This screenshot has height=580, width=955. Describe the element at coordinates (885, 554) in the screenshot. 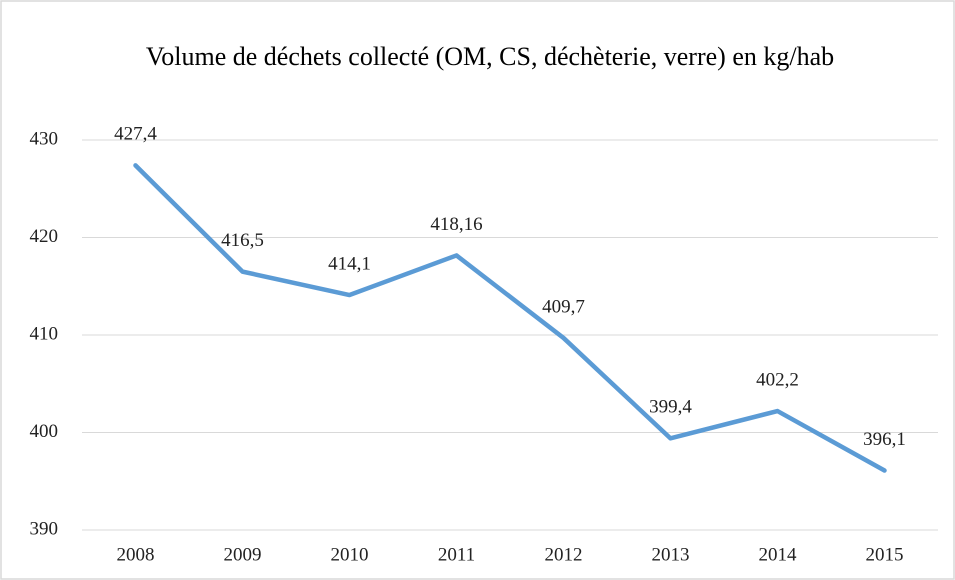

I see `x-tick-label: 2015` at that location.